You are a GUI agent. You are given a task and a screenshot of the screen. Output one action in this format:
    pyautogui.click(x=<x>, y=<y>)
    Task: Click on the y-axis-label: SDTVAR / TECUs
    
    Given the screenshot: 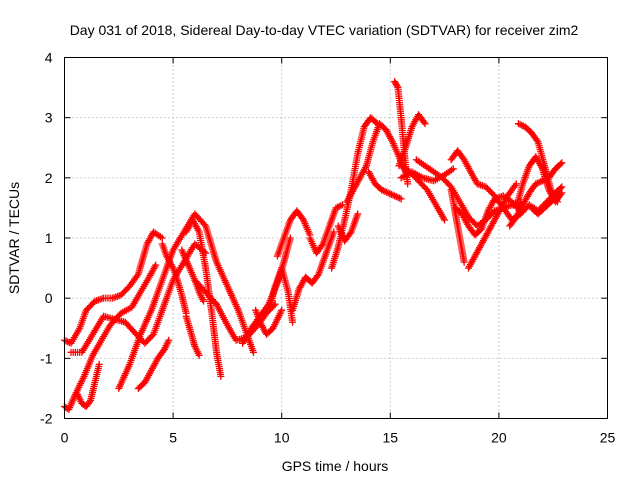 What is the action you would take?
    pyautogui.click(x=14, y=238)
    